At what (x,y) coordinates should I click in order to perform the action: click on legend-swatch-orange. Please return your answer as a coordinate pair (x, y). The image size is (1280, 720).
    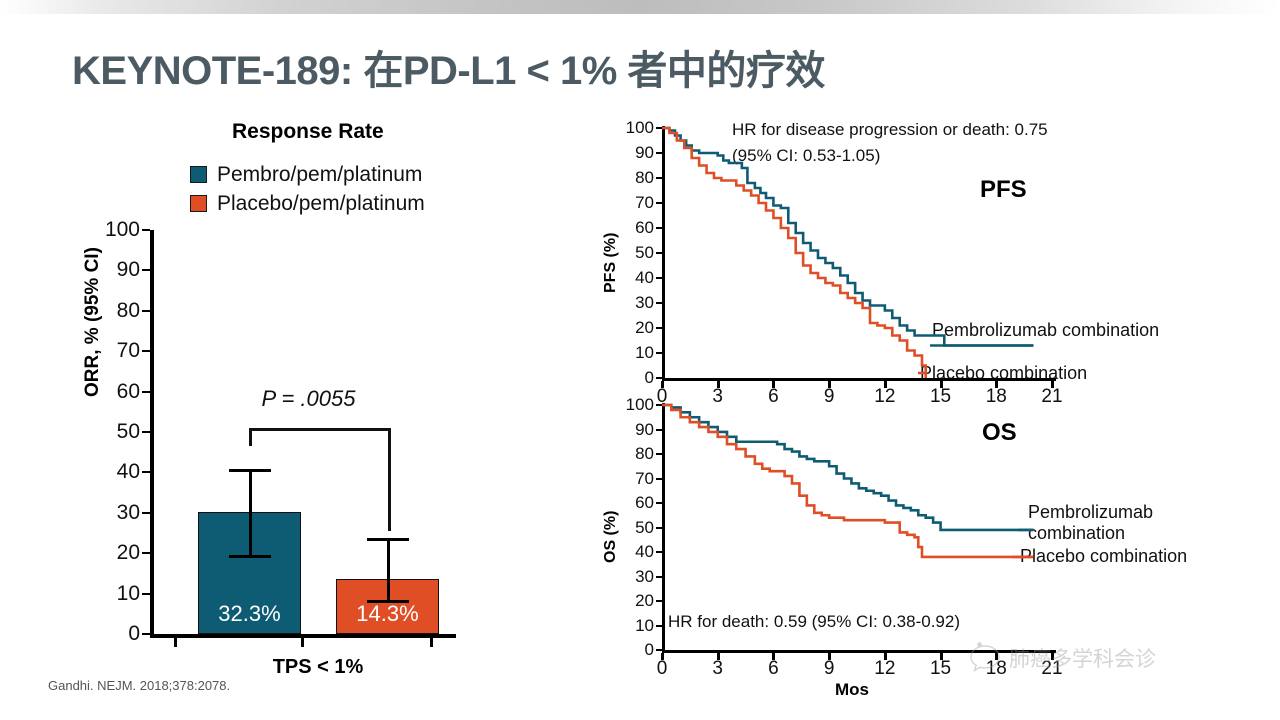
    Looking at the image, I should click on (198, 203).